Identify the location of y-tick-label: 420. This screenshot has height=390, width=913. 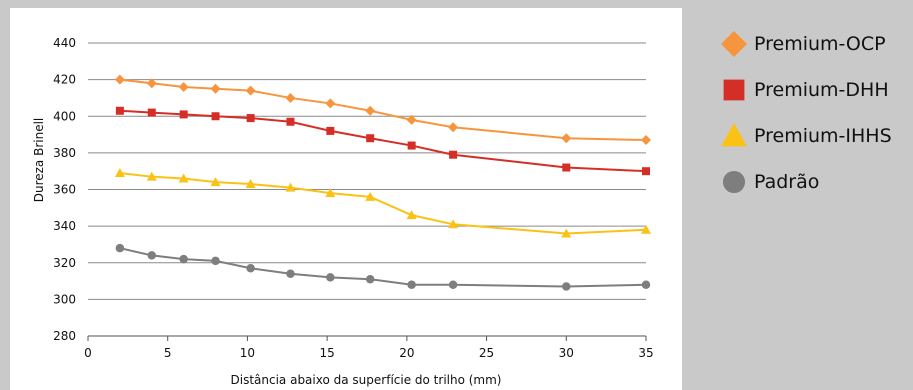
(64, 80).